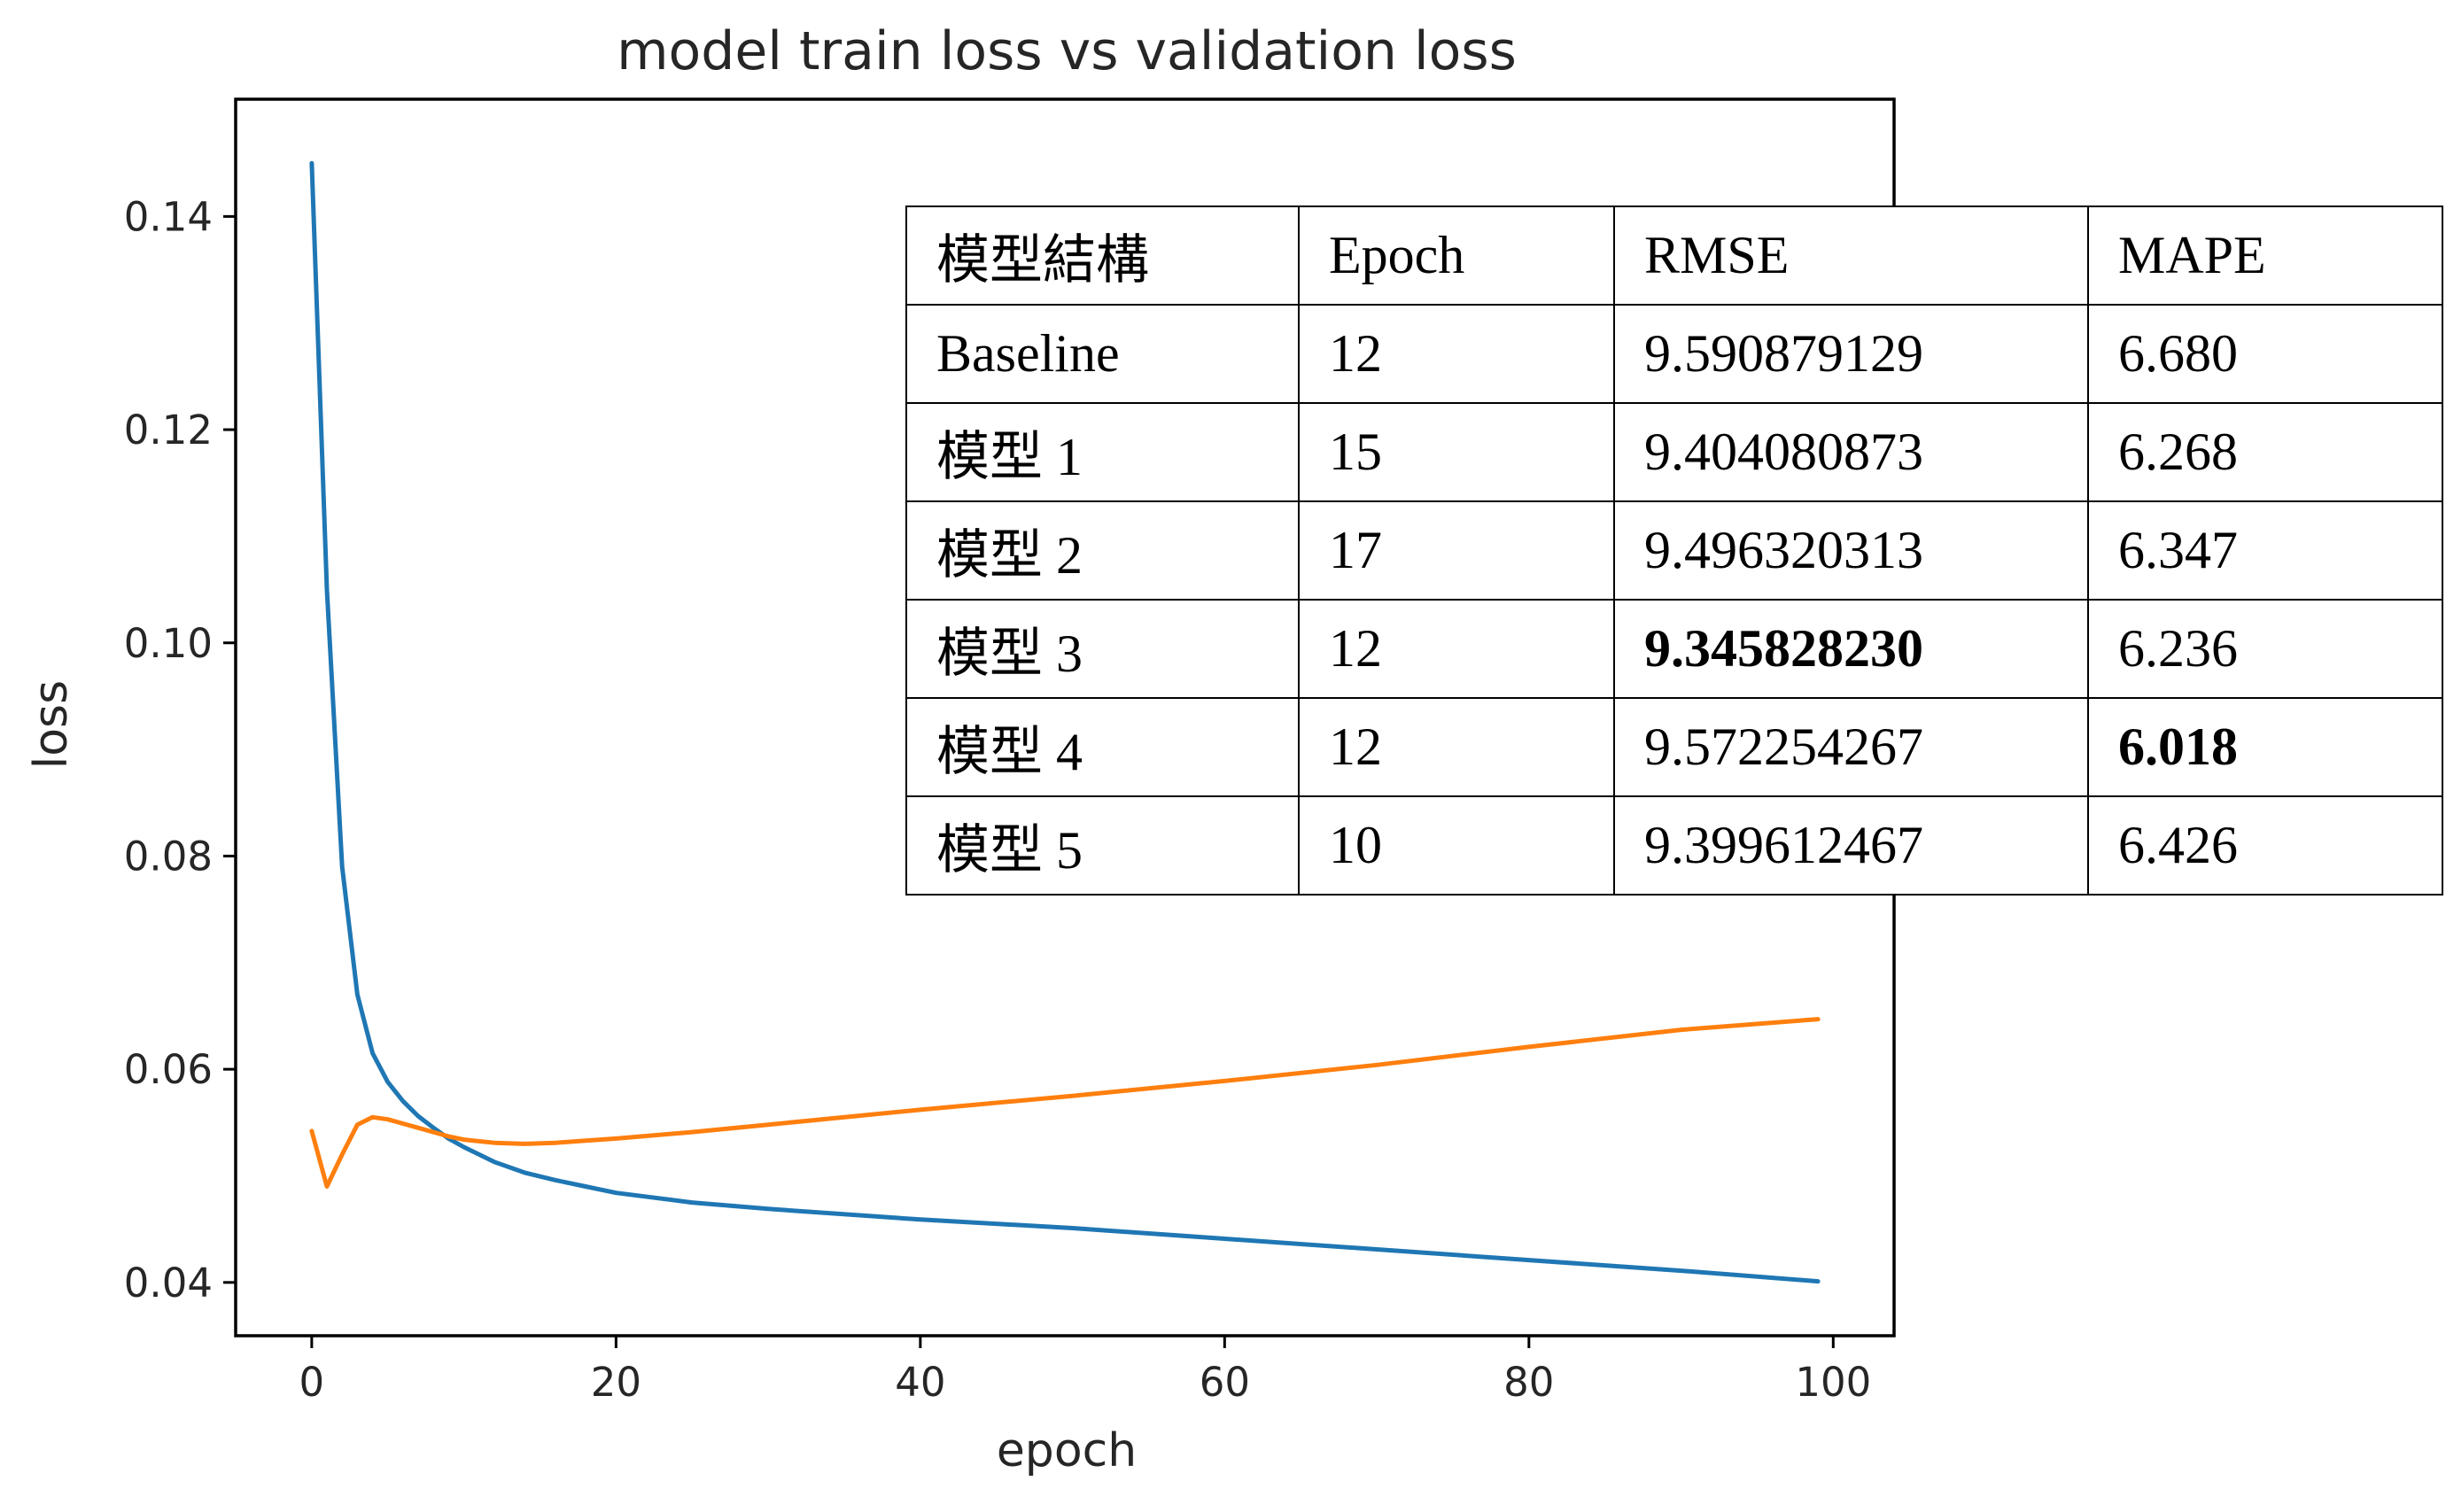 Image resolution: width=2446 pixels, height=1512 pixels. I want to click on mape-cell: 6.268, so click(2265, 452).